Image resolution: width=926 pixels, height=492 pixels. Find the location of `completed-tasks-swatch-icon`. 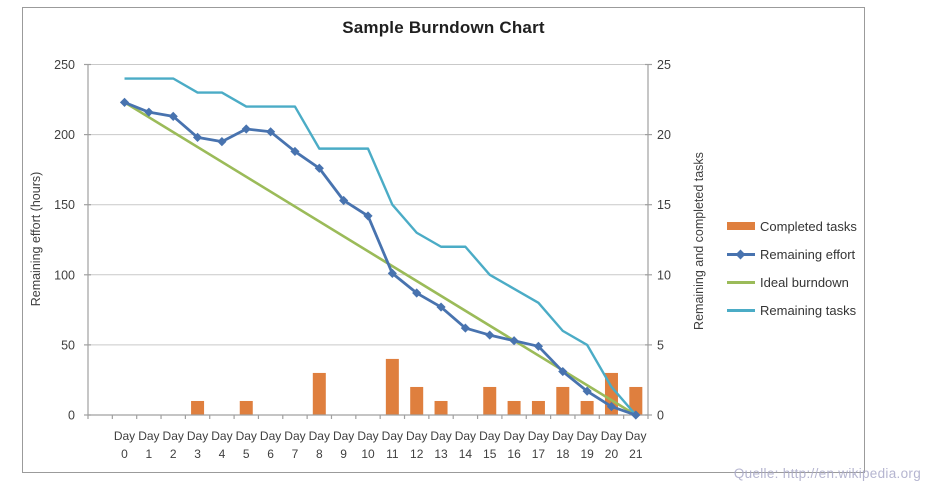

completed-tasks-swatch-icon is located at coordinates (741, 226).